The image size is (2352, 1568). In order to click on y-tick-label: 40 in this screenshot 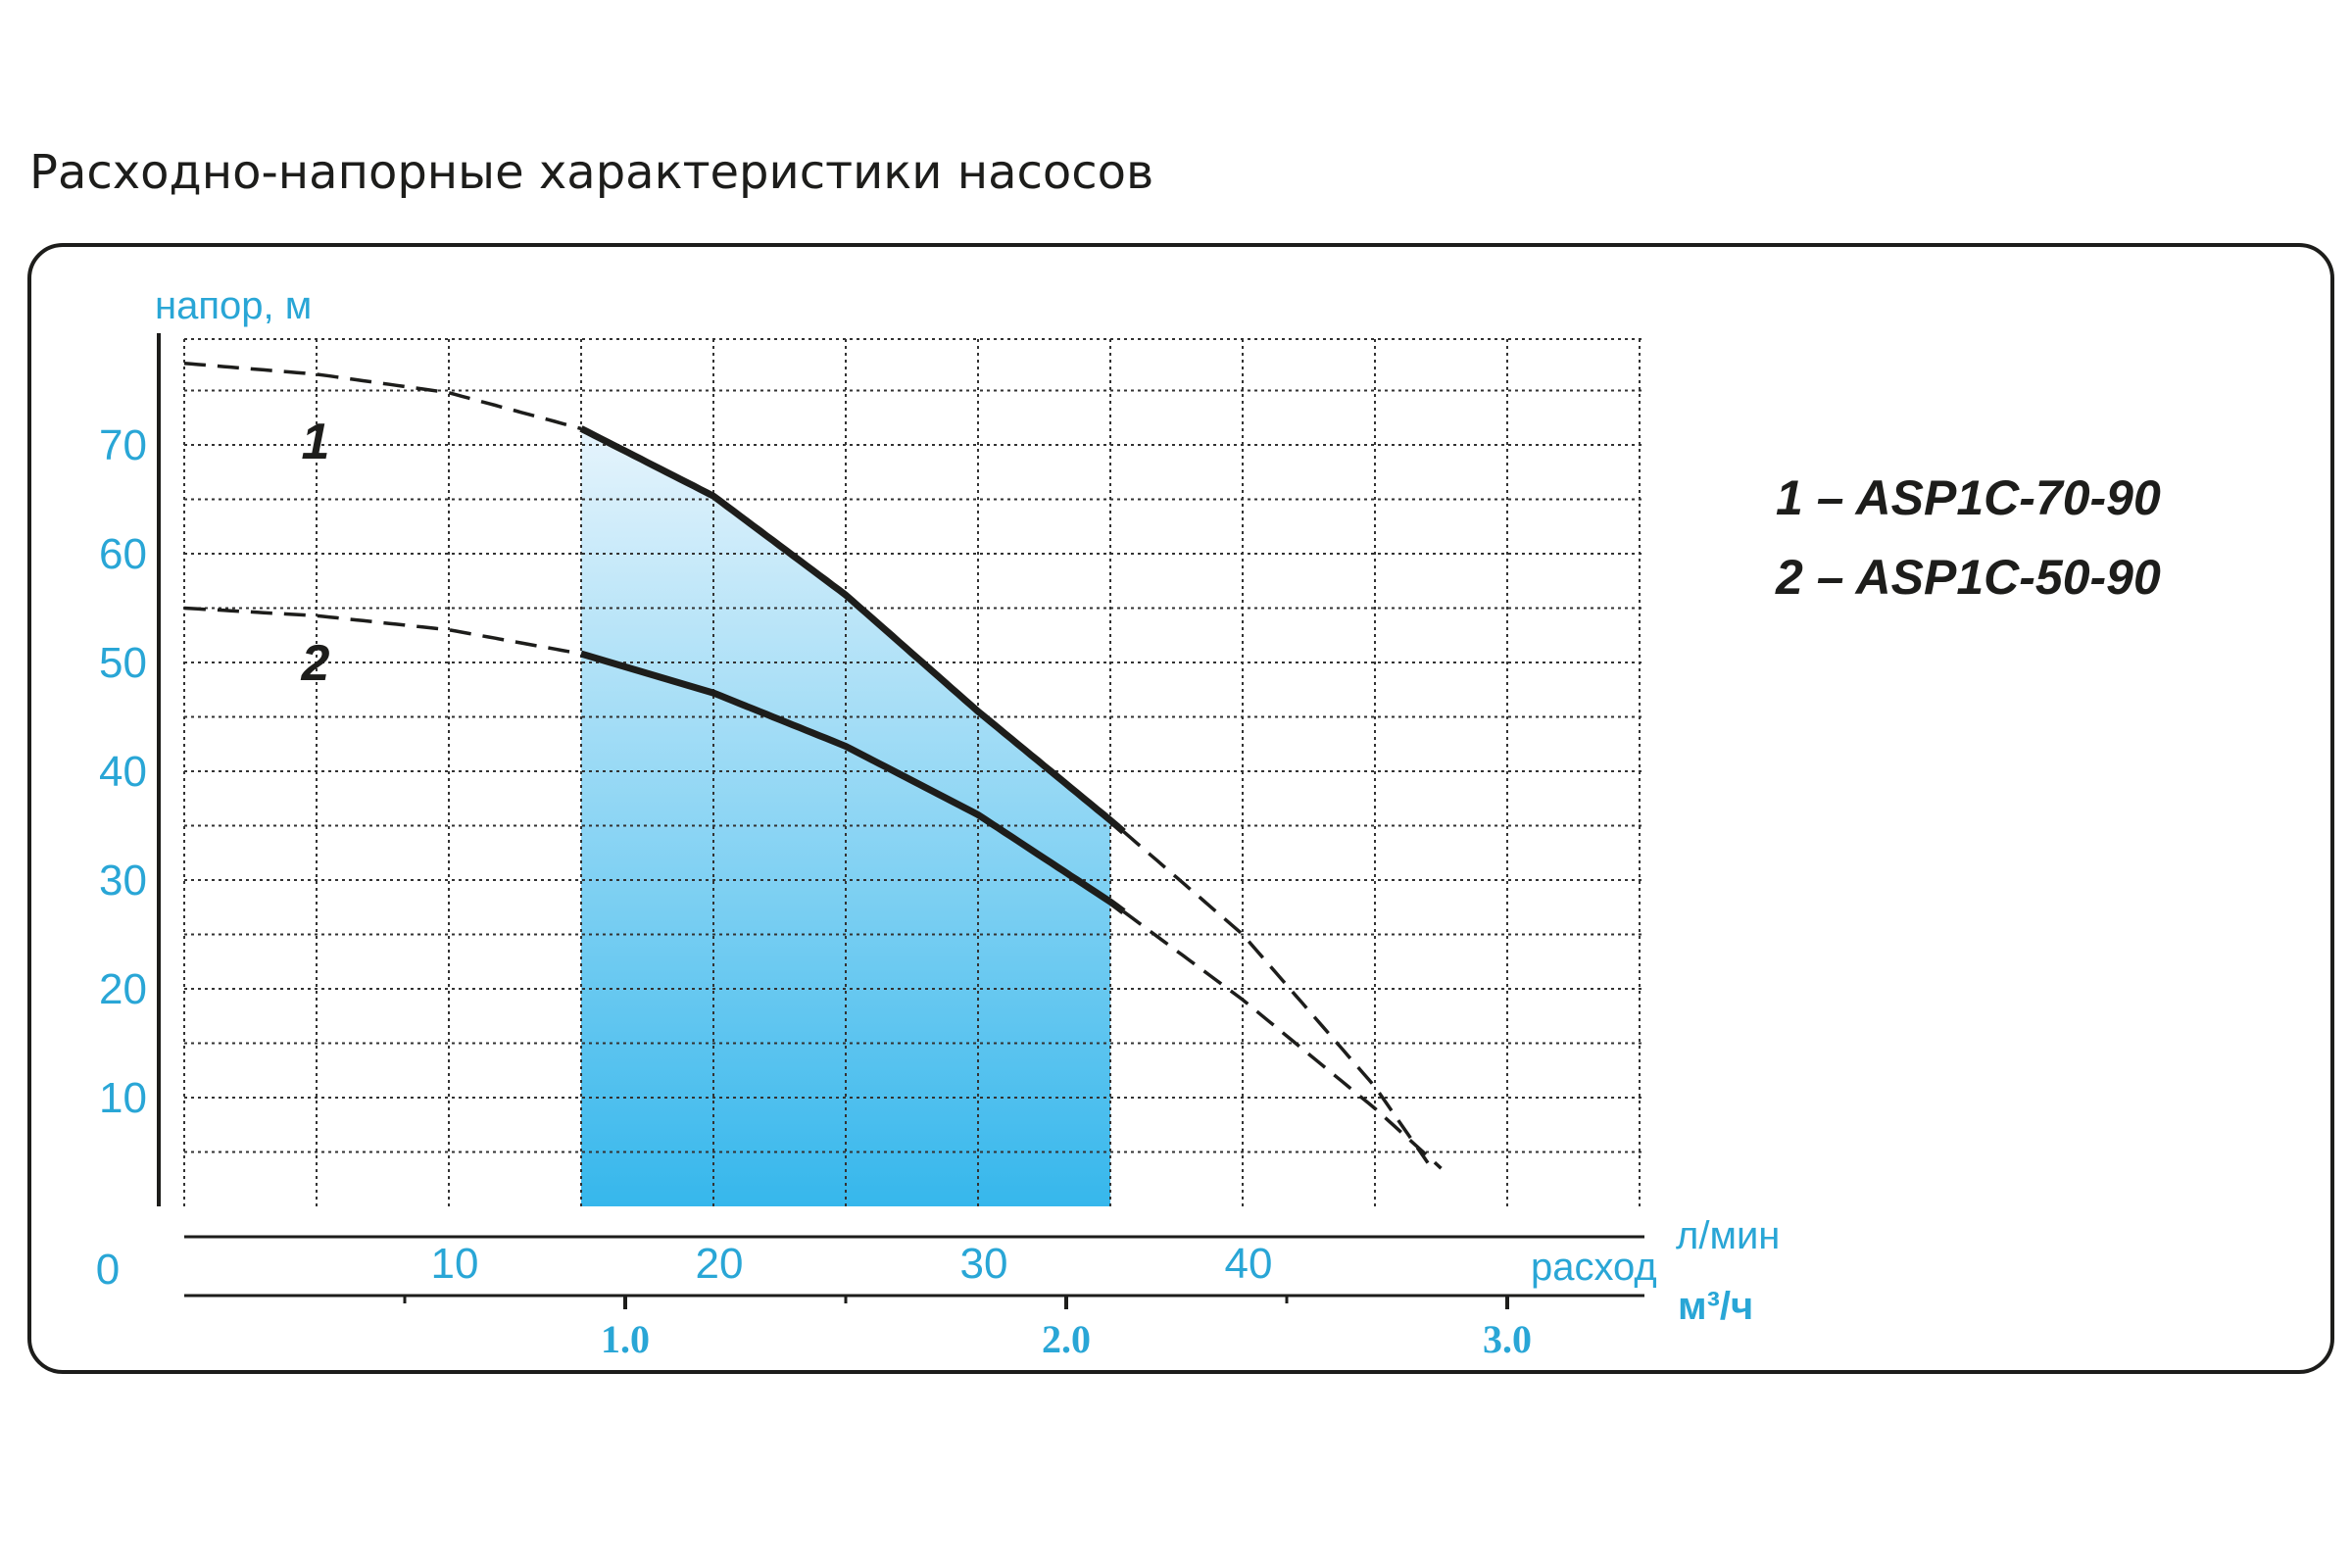, I will do `click(123, 772)`.